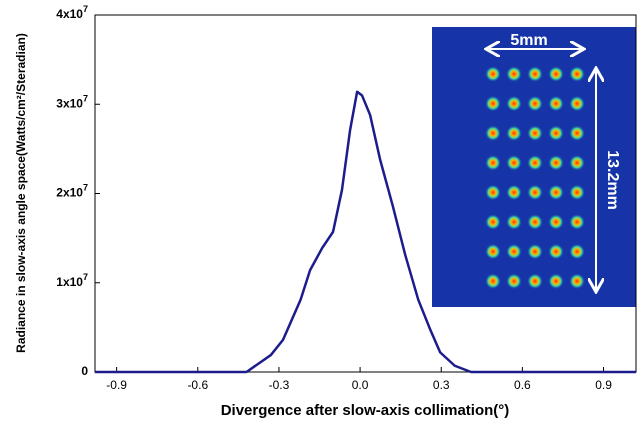 The width and height of the screenshot is (641, 429). What do you see at coordinates (360, 385) in the screenshot?
I see `x-tick-label: 0.0` at bounding box center [360, 385].